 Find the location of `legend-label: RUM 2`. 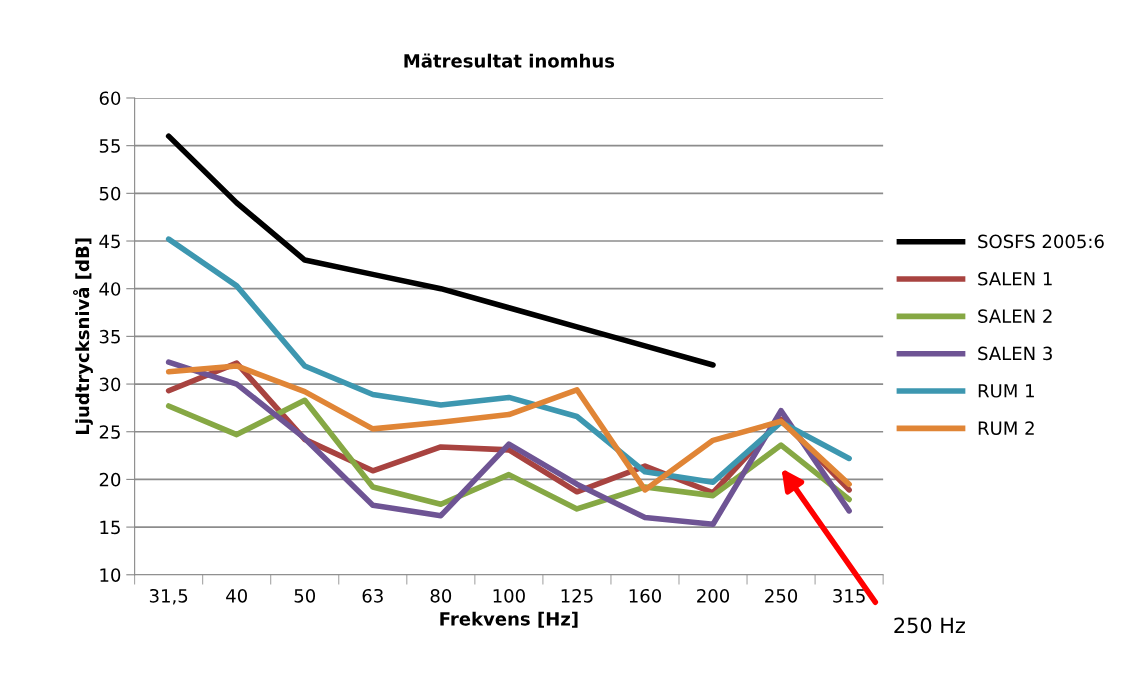

legend-label: RUM 2 is located at coordinates (1006, 428).